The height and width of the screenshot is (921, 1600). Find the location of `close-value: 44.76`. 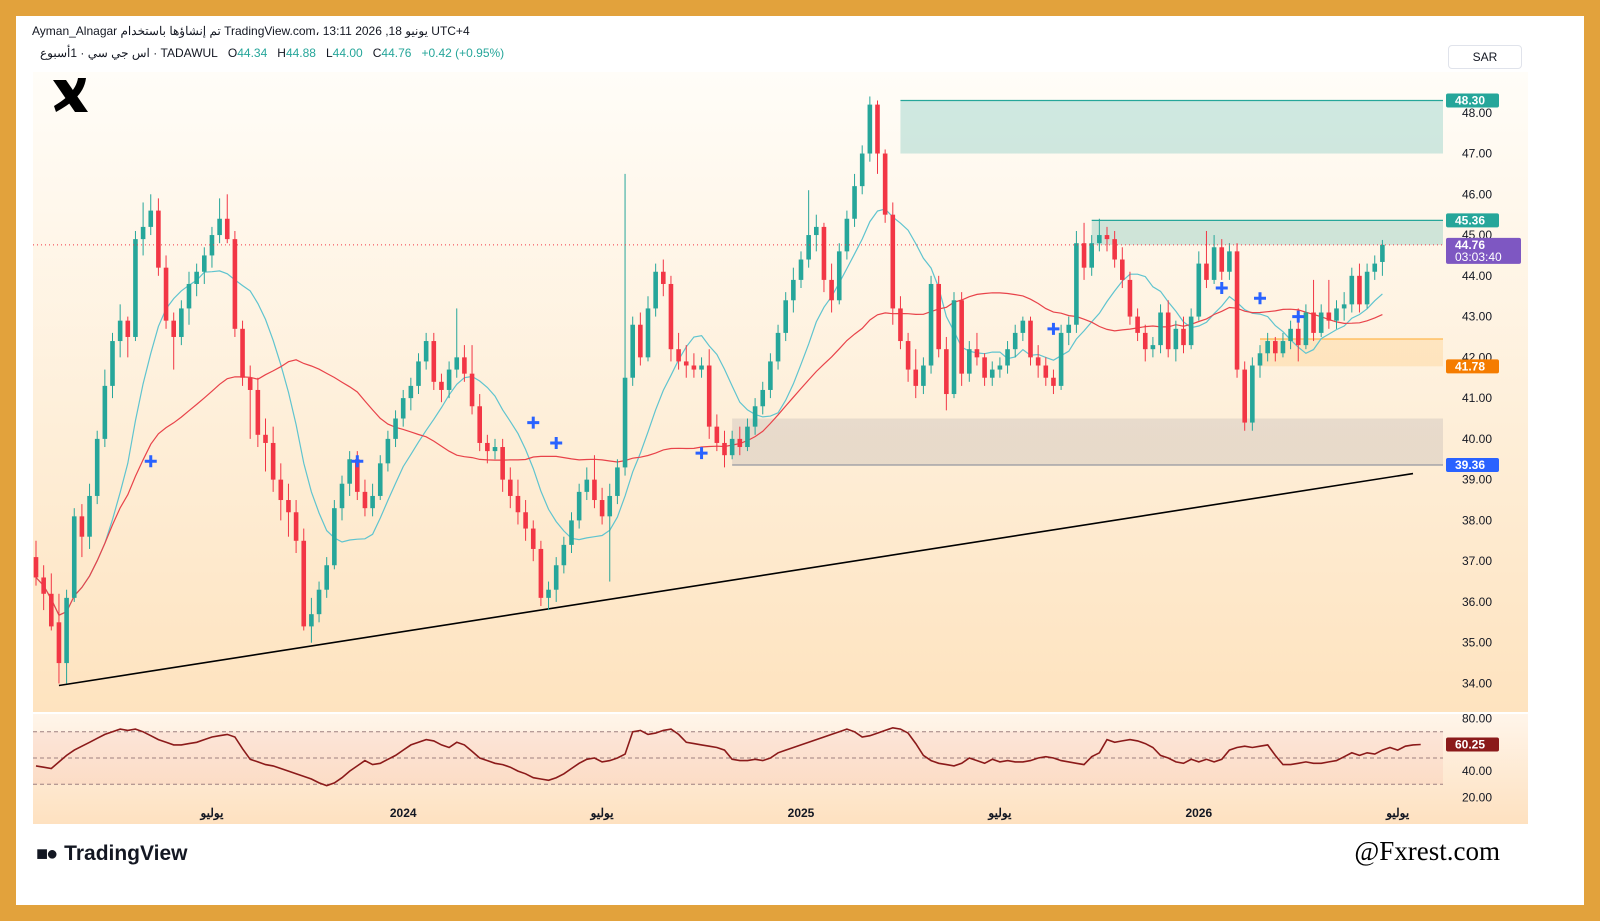

close-value: 44.76 is located at coordinates (396, 53).